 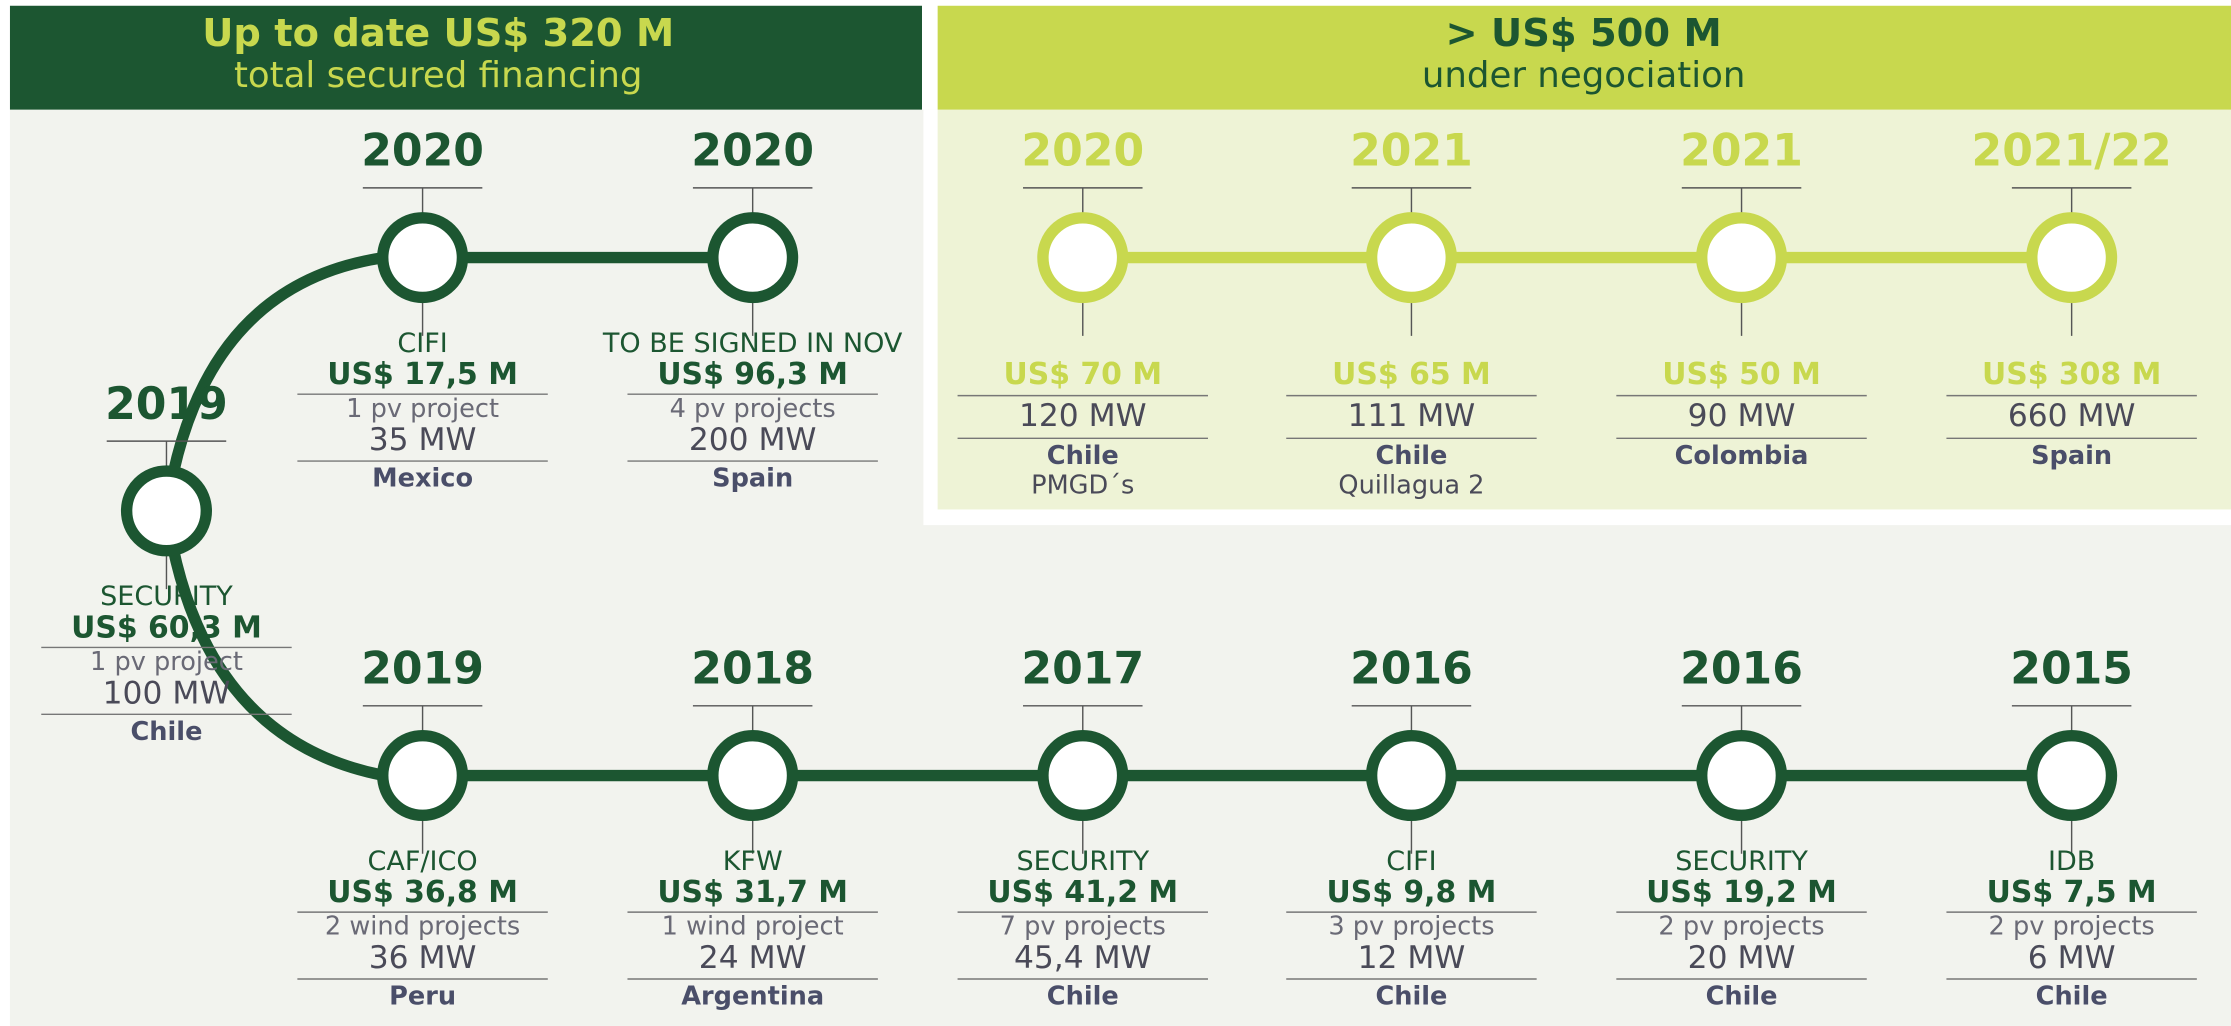 I want to click on amount: US$ 31,7 M, so click(x=752, y=892).